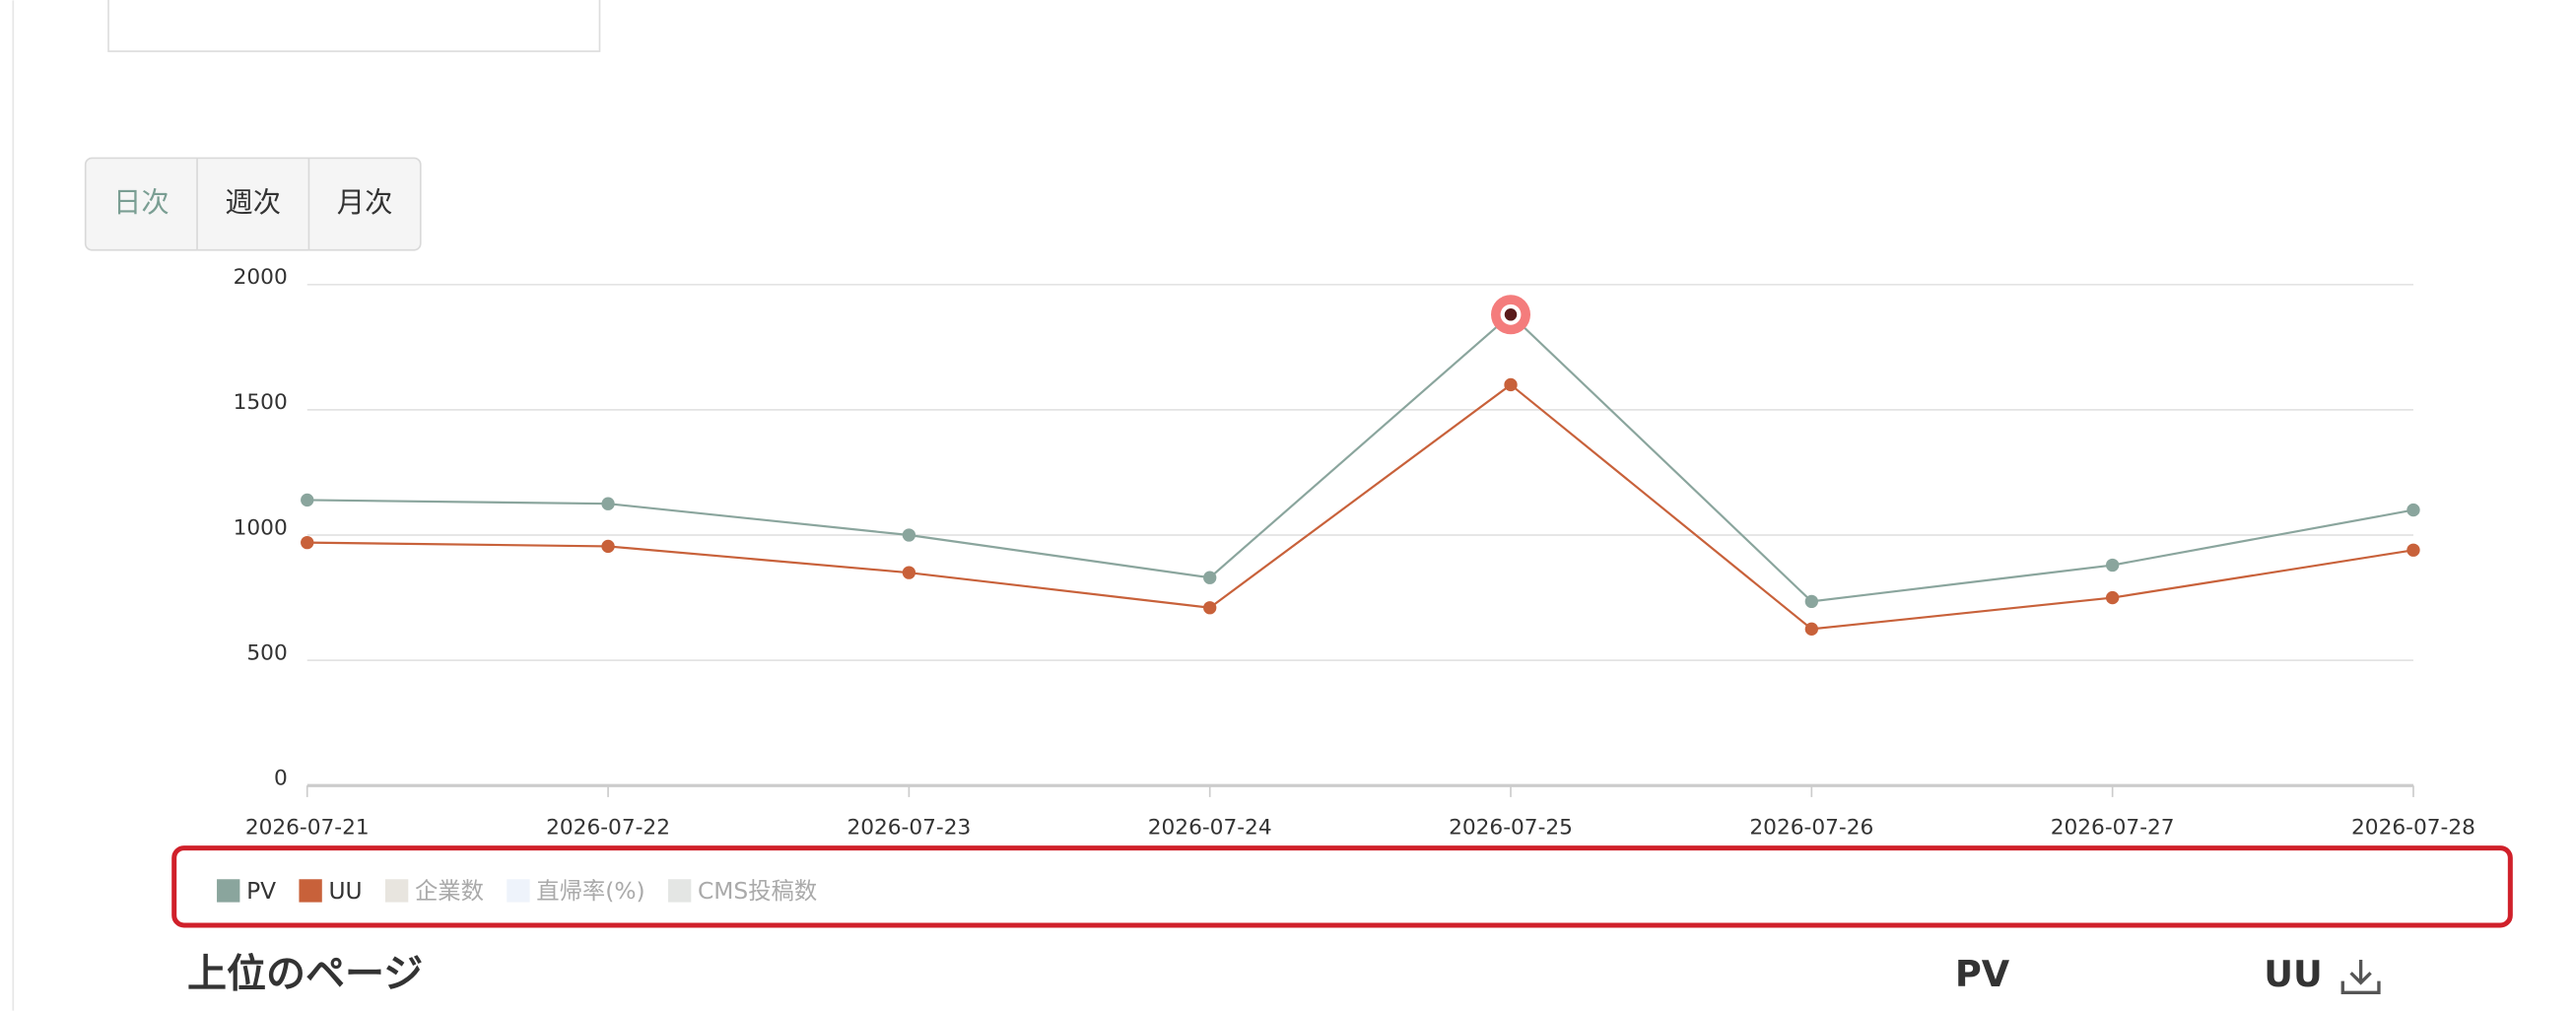 The image size is (2576, 1011). Describe the element at coordinates (1210, 828) in the screenshot. I see `x-tick-label: 2026-07-24` at that location.